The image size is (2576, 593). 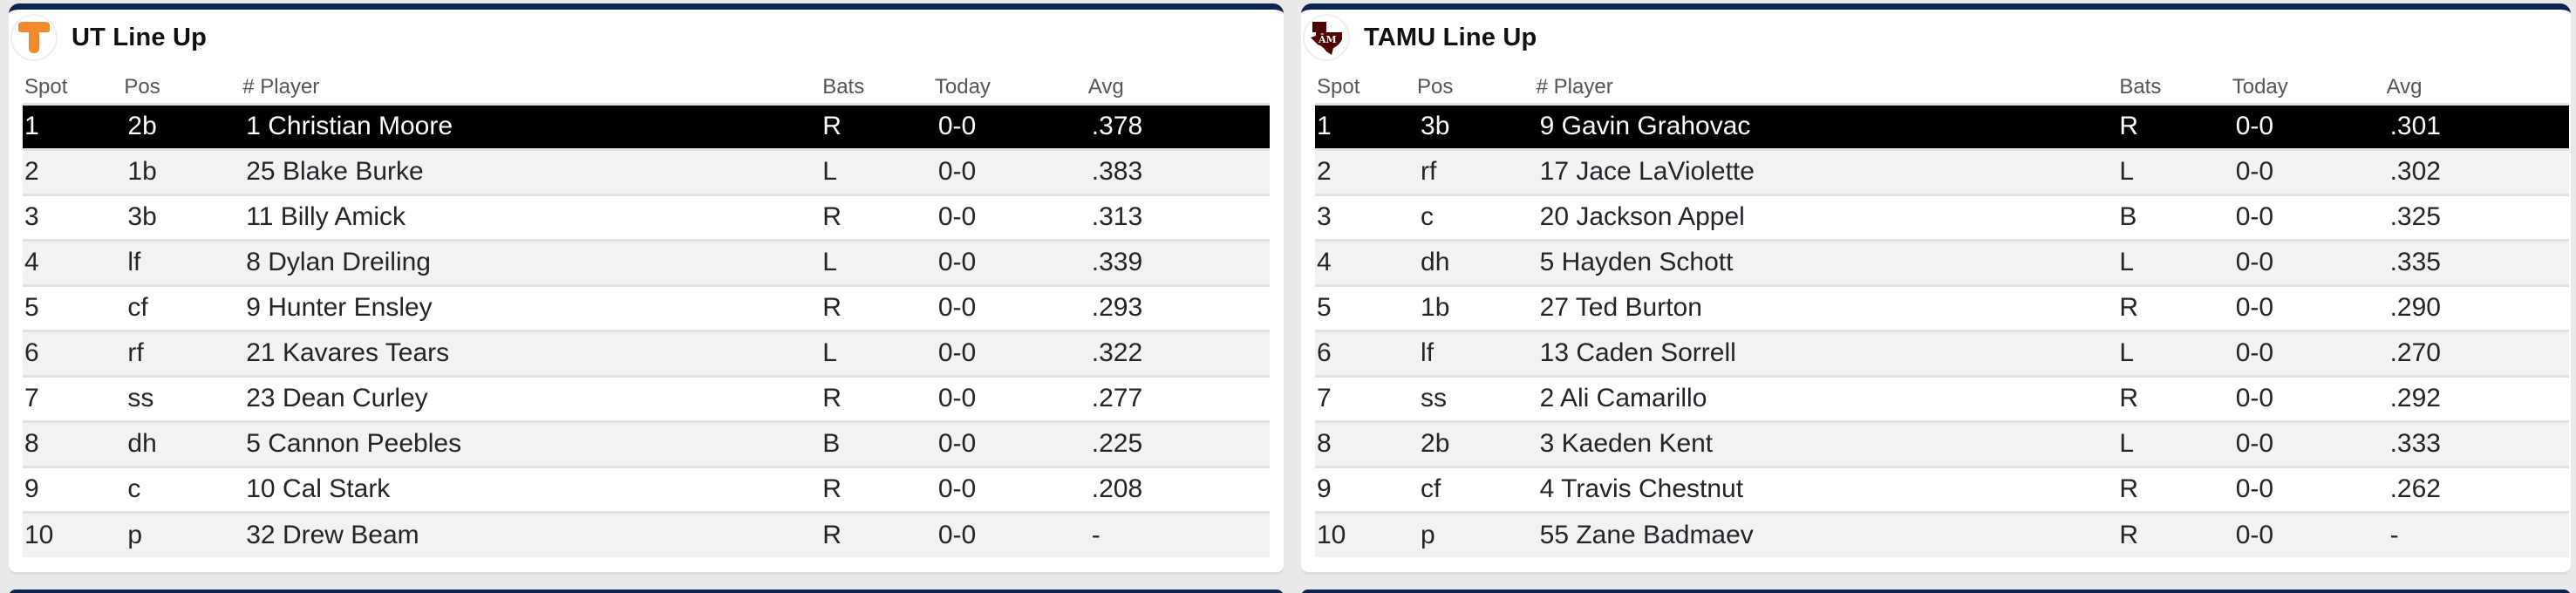 I want to click on cell-avg: .290, so click(x=2477, y=307).